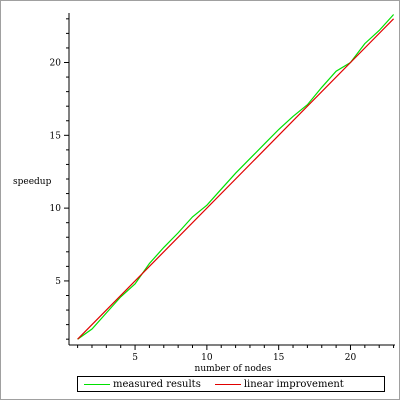 The image size is (400, 401). What do you see at coordinates (56, 64) in the screenshot?
I see `y-tick-label: 20` at bounding box center [56, 64].